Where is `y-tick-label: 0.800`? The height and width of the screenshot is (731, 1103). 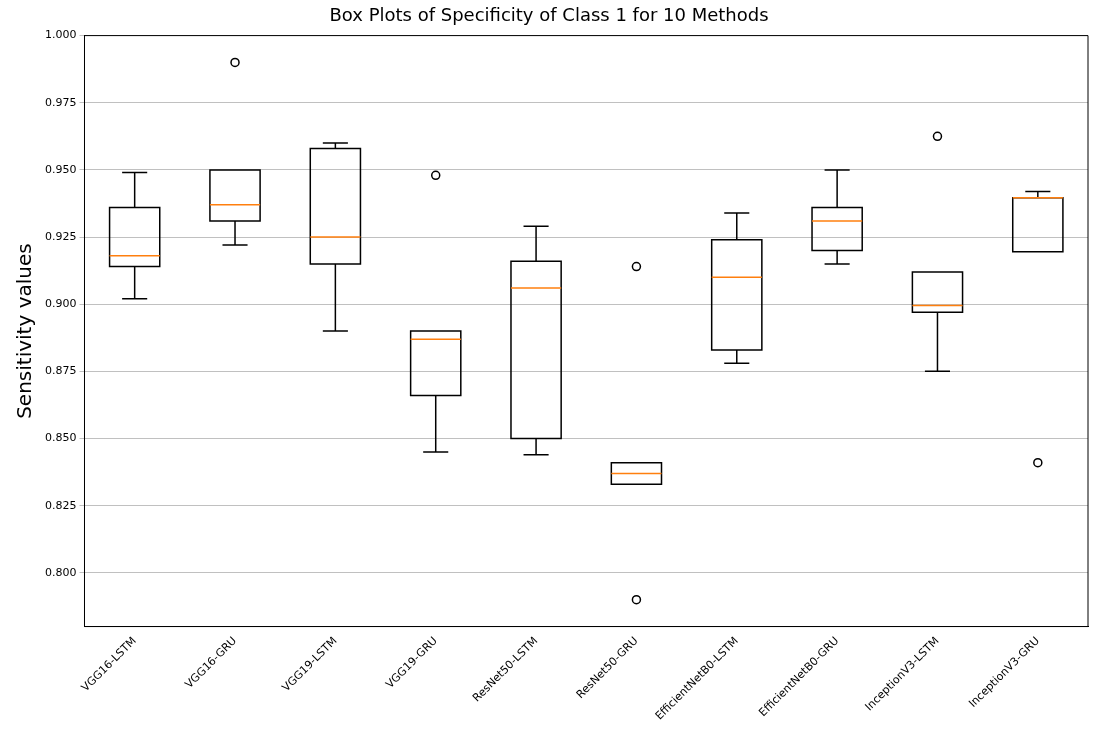 y-tick-label: 0.800 is located at coordinates (60, 572).